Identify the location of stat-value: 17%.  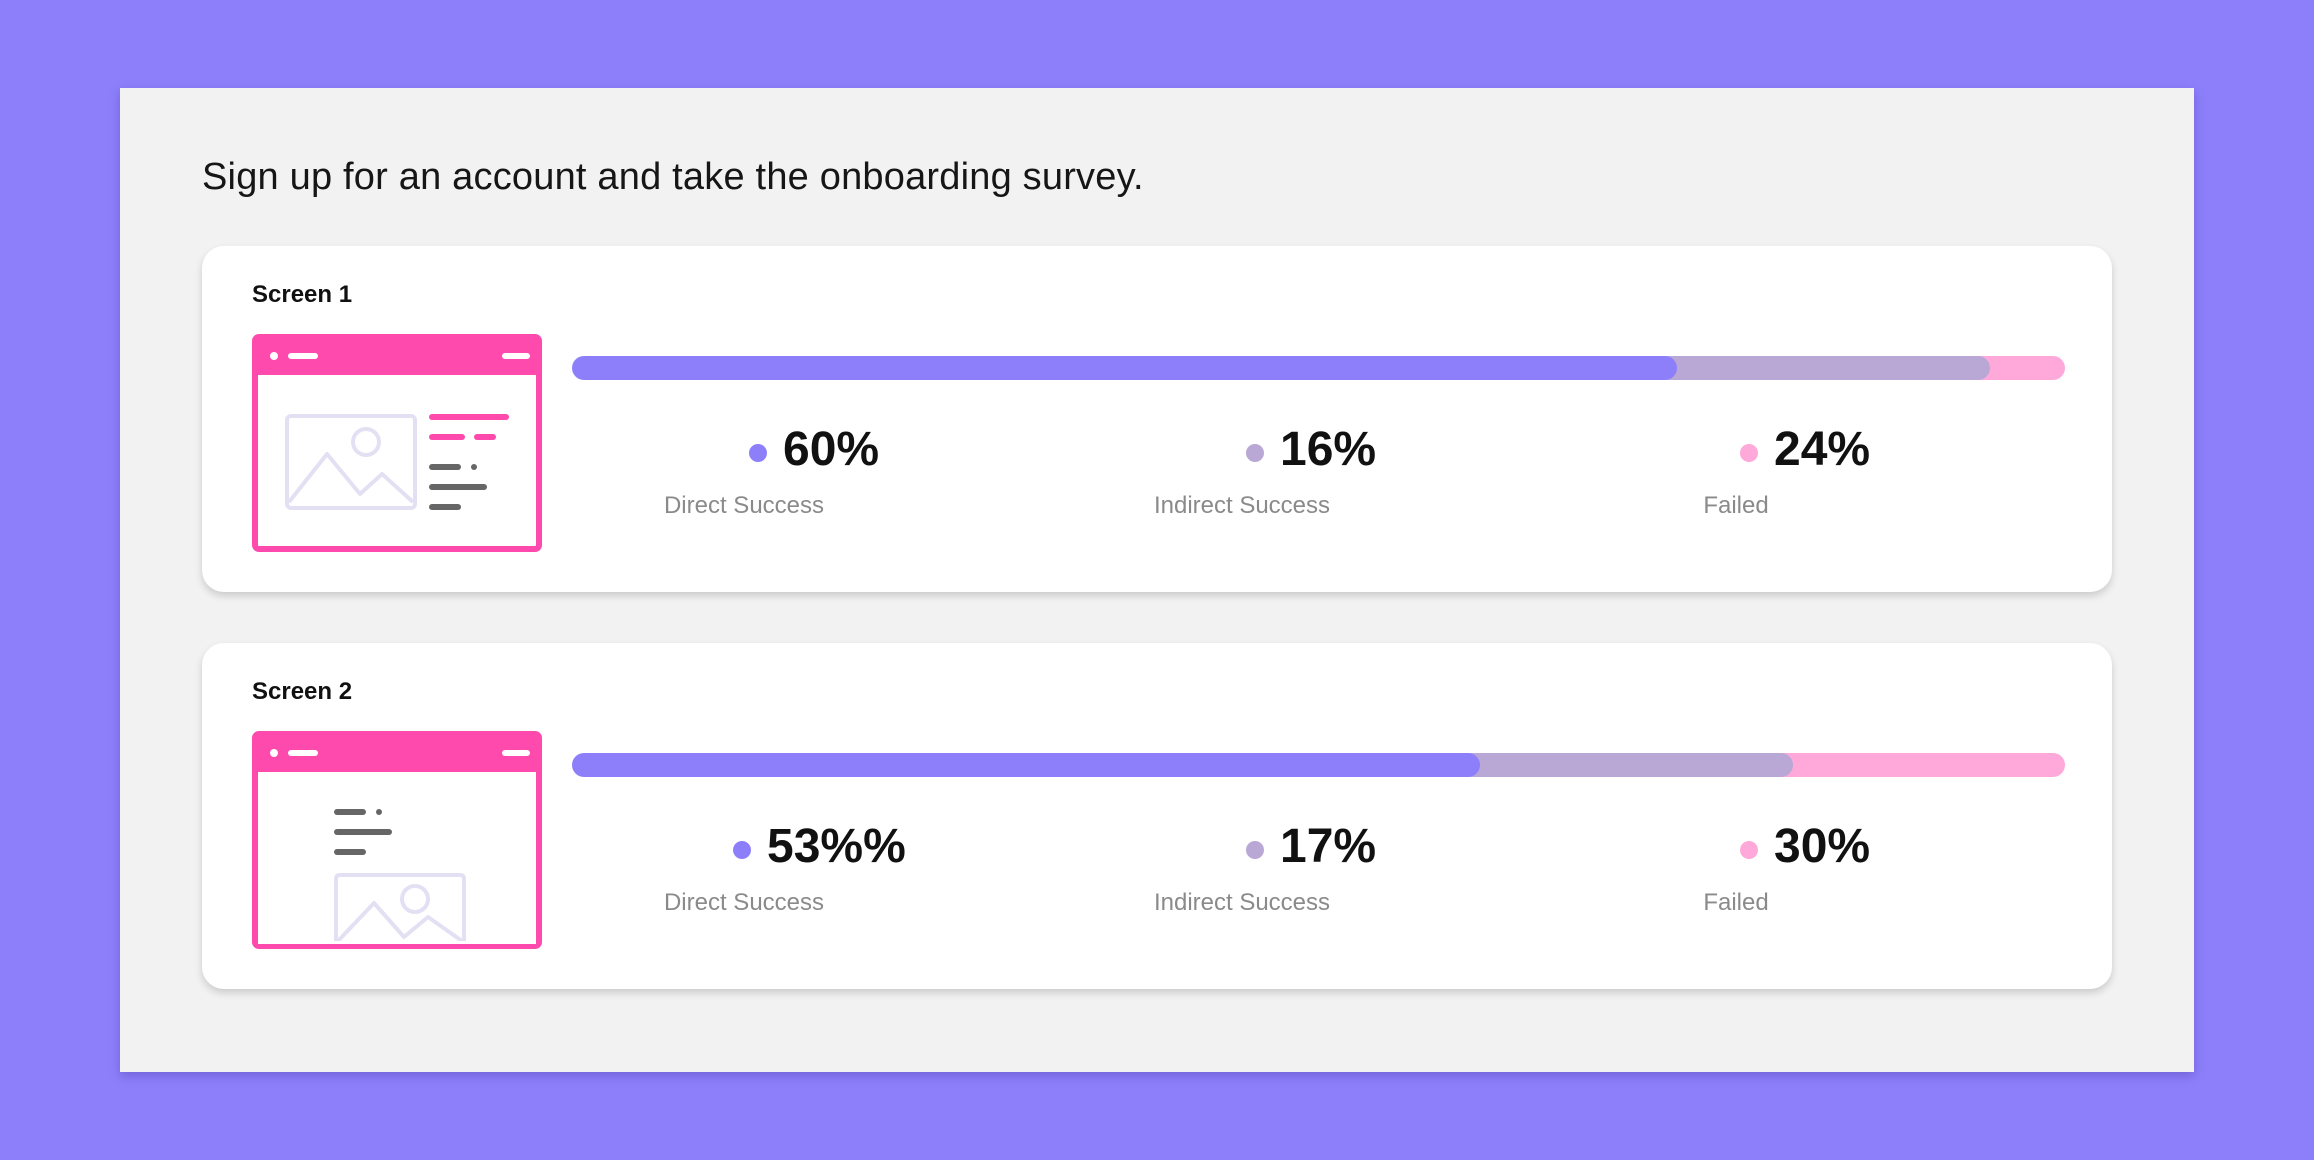
(1328, 846).